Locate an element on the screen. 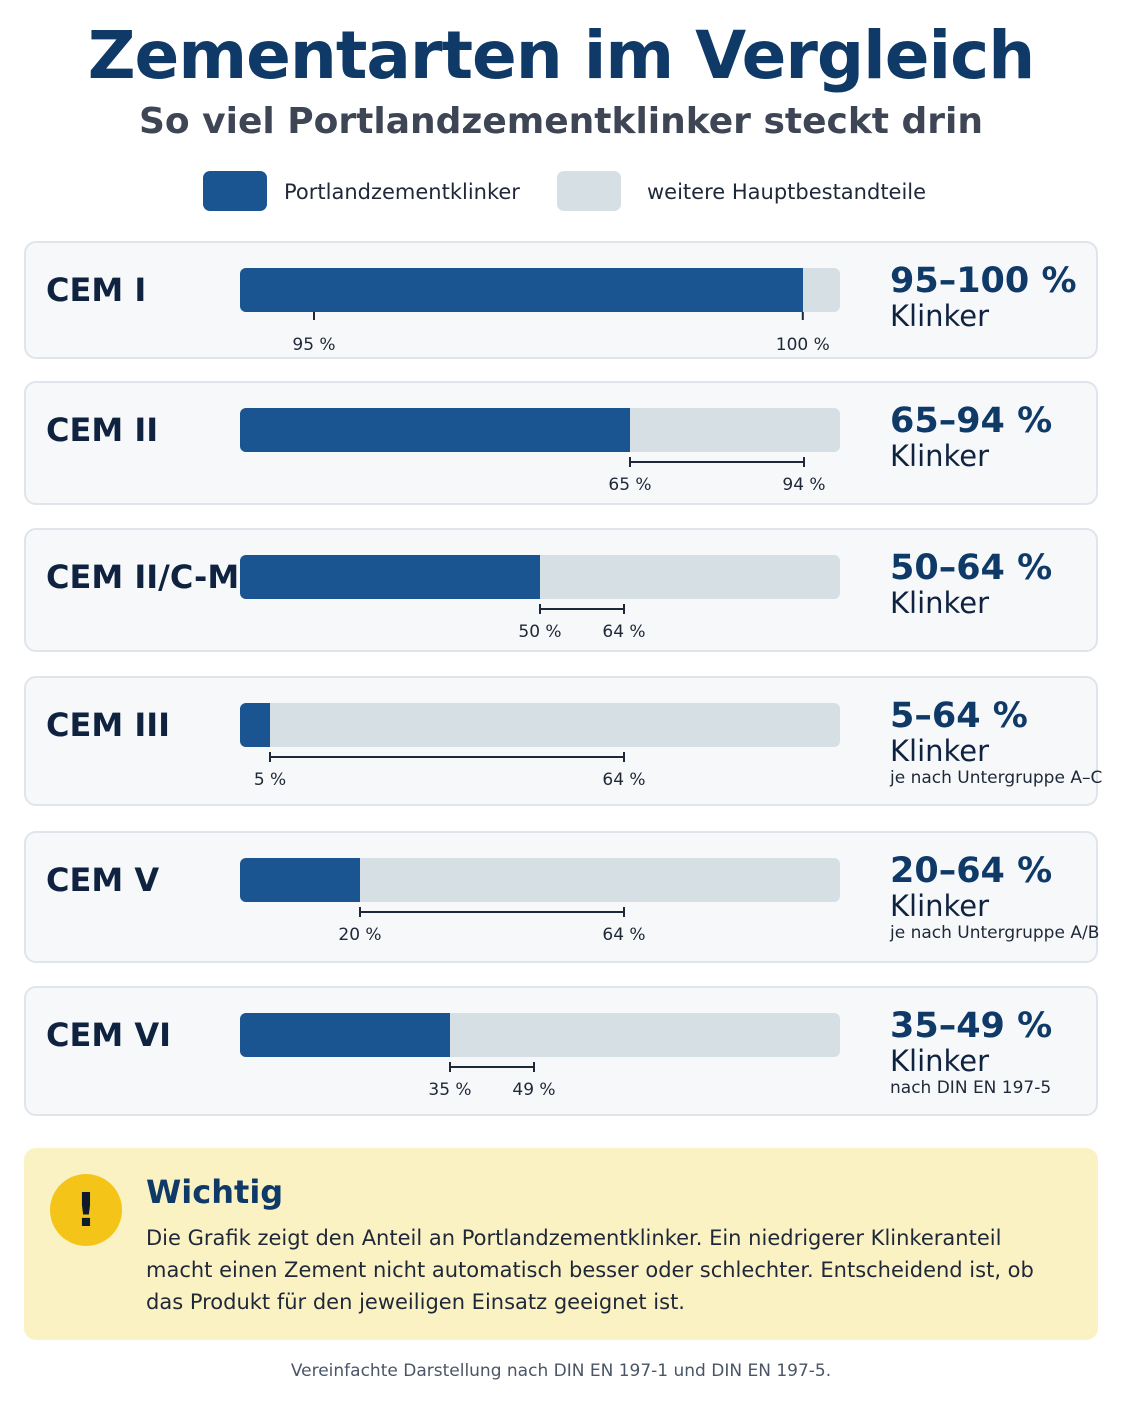 This screenshot has width=1122, height=1402. range-min-label: 95 % is located at coordinates (314, 345).